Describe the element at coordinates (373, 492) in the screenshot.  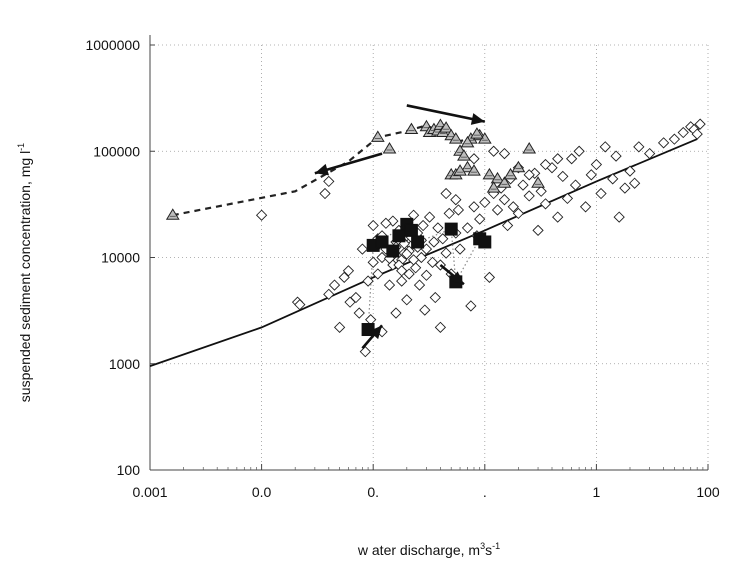
I see `x-tick-label: 0.` at that location.